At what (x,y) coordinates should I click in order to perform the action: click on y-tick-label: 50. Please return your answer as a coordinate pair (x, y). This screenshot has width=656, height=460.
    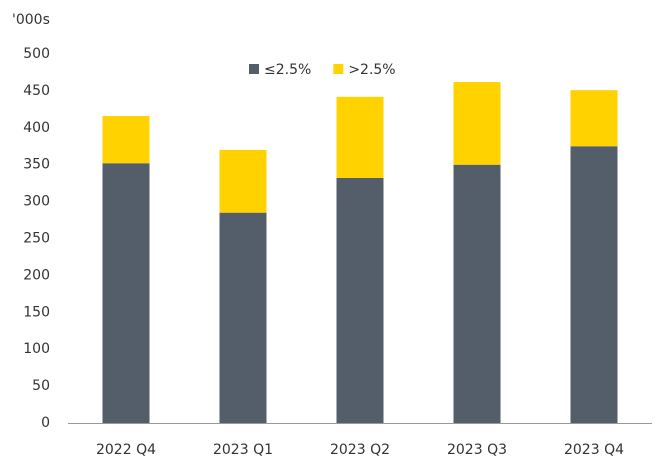
    Looking at the image, I should click on (41, 386).